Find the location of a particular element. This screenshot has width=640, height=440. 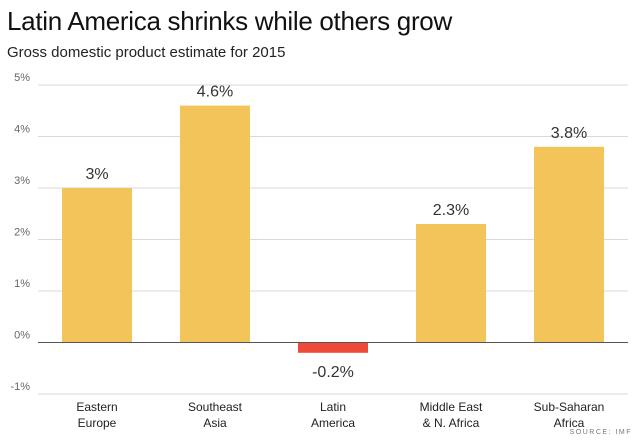

data-label: 3.8% is located at coordinates (569, 133).